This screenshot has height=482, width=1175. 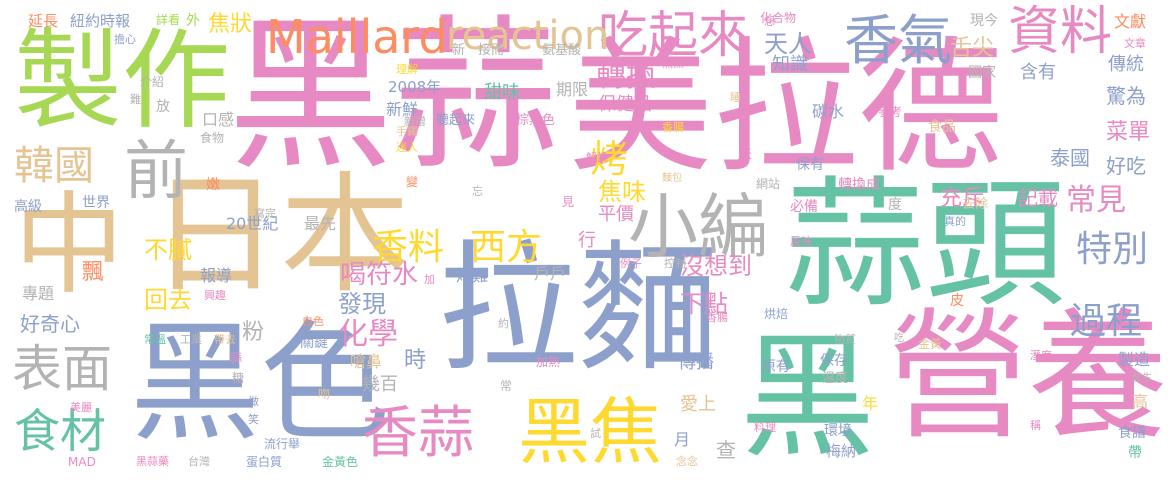 What do you see at coordinates (716, 266) in the screenshot?
I see `word: 沒想到` at bounding box center [716, 266].